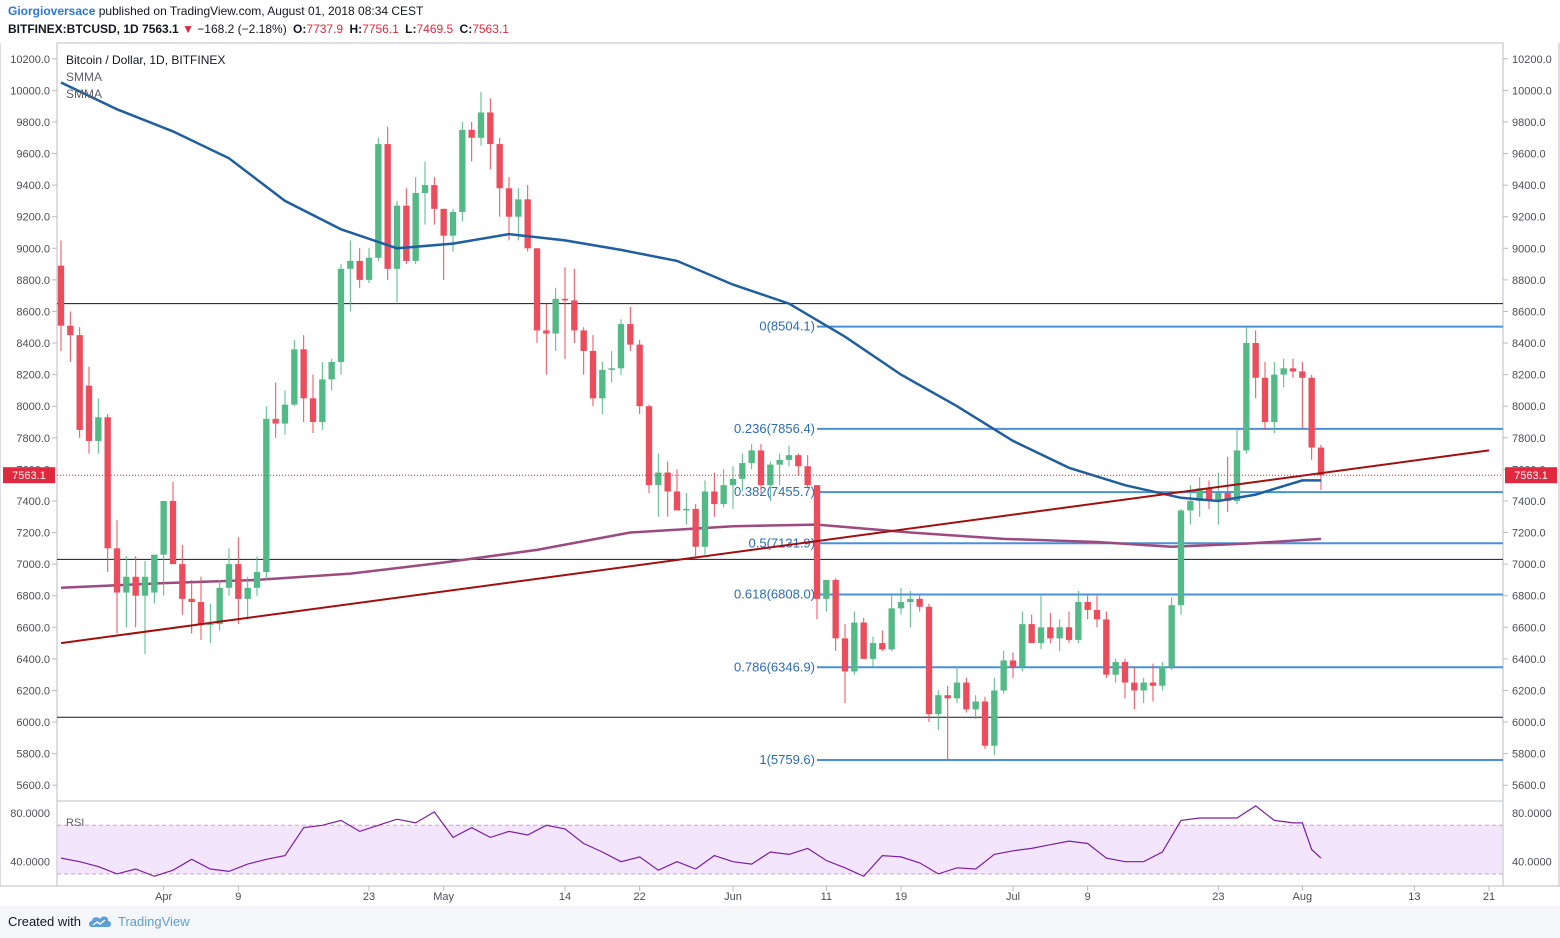  I want to click on time-axis: Apr 9 23 May 14 22 Jun 11 19 Jul 9 23 Aug 13 21, so click(825, 894).